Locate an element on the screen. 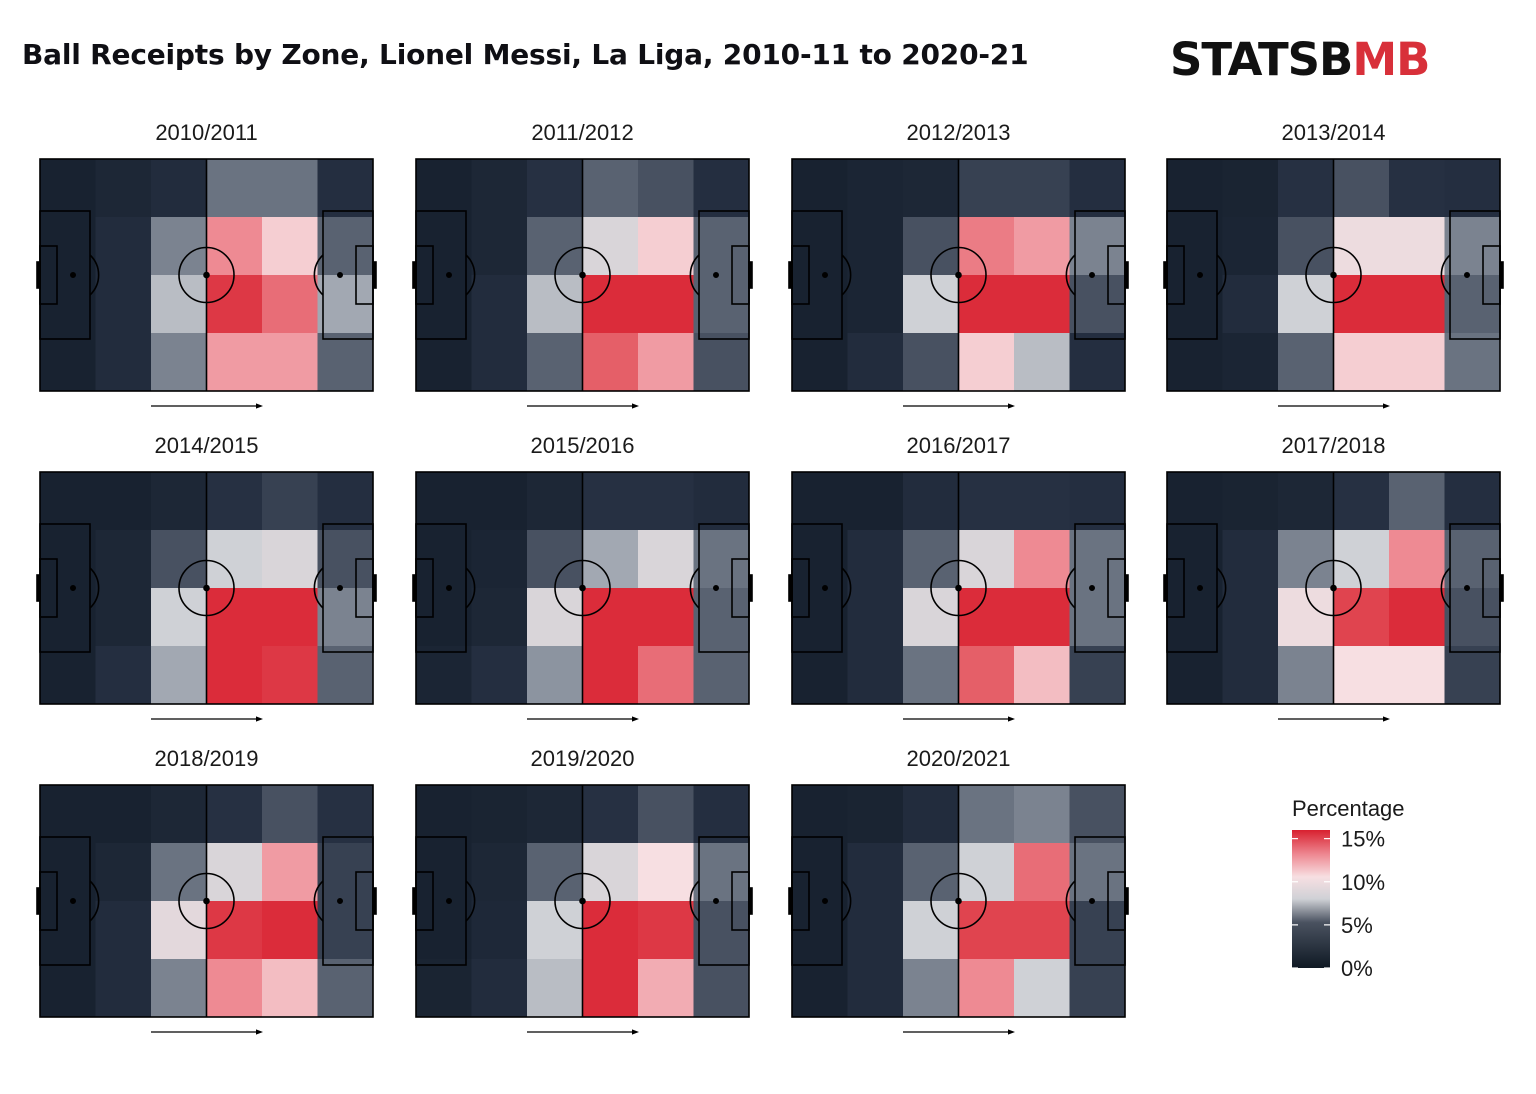 The image size is (1536, 1094). legend-tick-label: 5% is located at coordinates (1357, 925).